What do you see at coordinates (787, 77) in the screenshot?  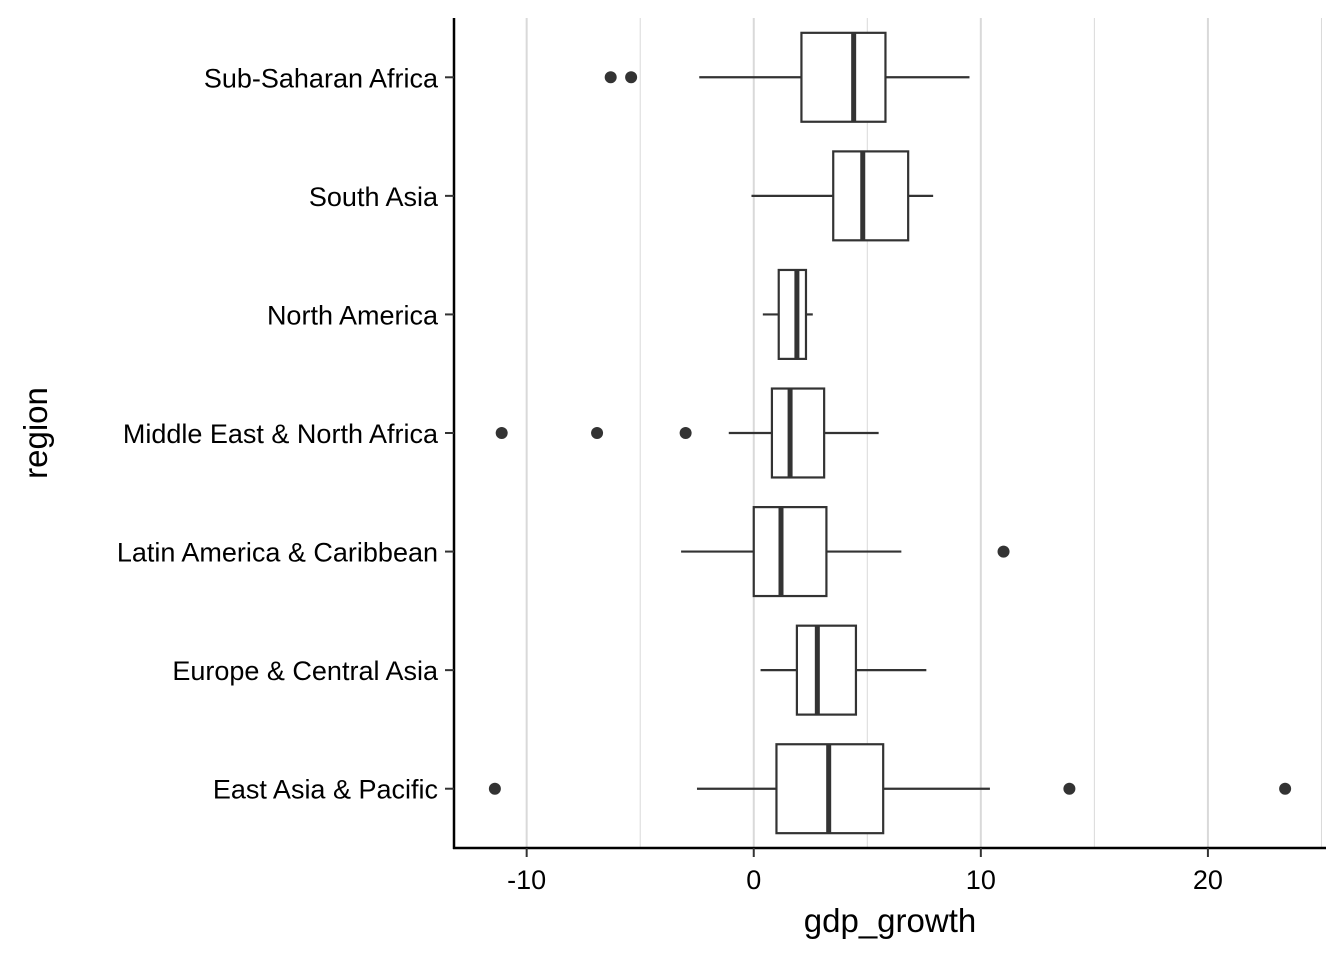 I see `box-sub-saharan-africa` at bounding box center [787, 77].